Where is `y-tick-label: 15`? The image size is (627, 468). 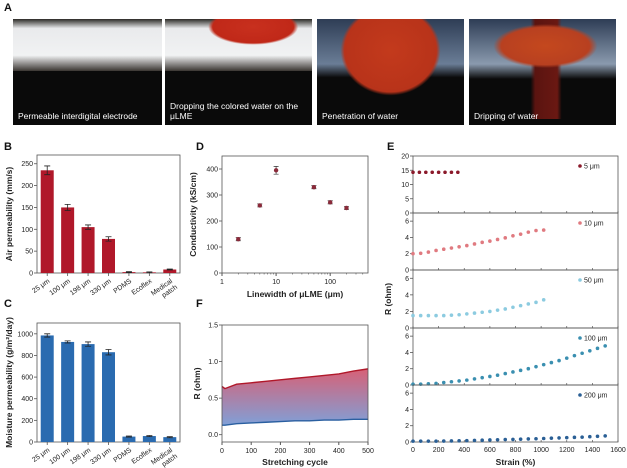
y-tick-label: 15 is located at coordinates (405, 171).